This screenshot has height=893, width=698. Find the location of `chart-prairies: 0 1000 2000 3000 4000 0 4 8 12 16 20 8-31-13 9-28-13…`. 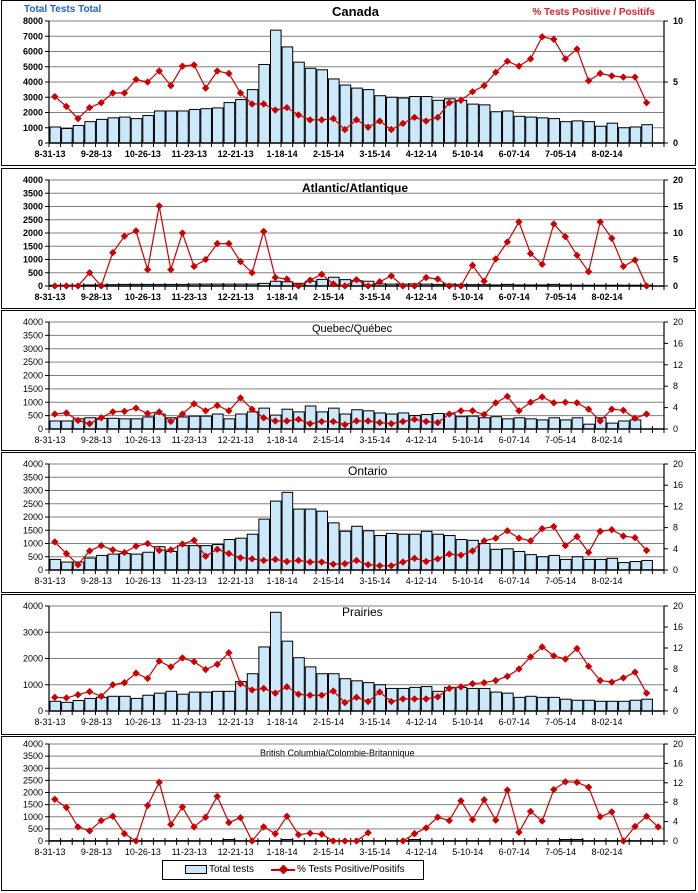

chart-prairies: 0 1000 2000 3000 4000 0 4 8 12 16 20 8-31-13 9-28-13… is located at coordinates (353, 664).